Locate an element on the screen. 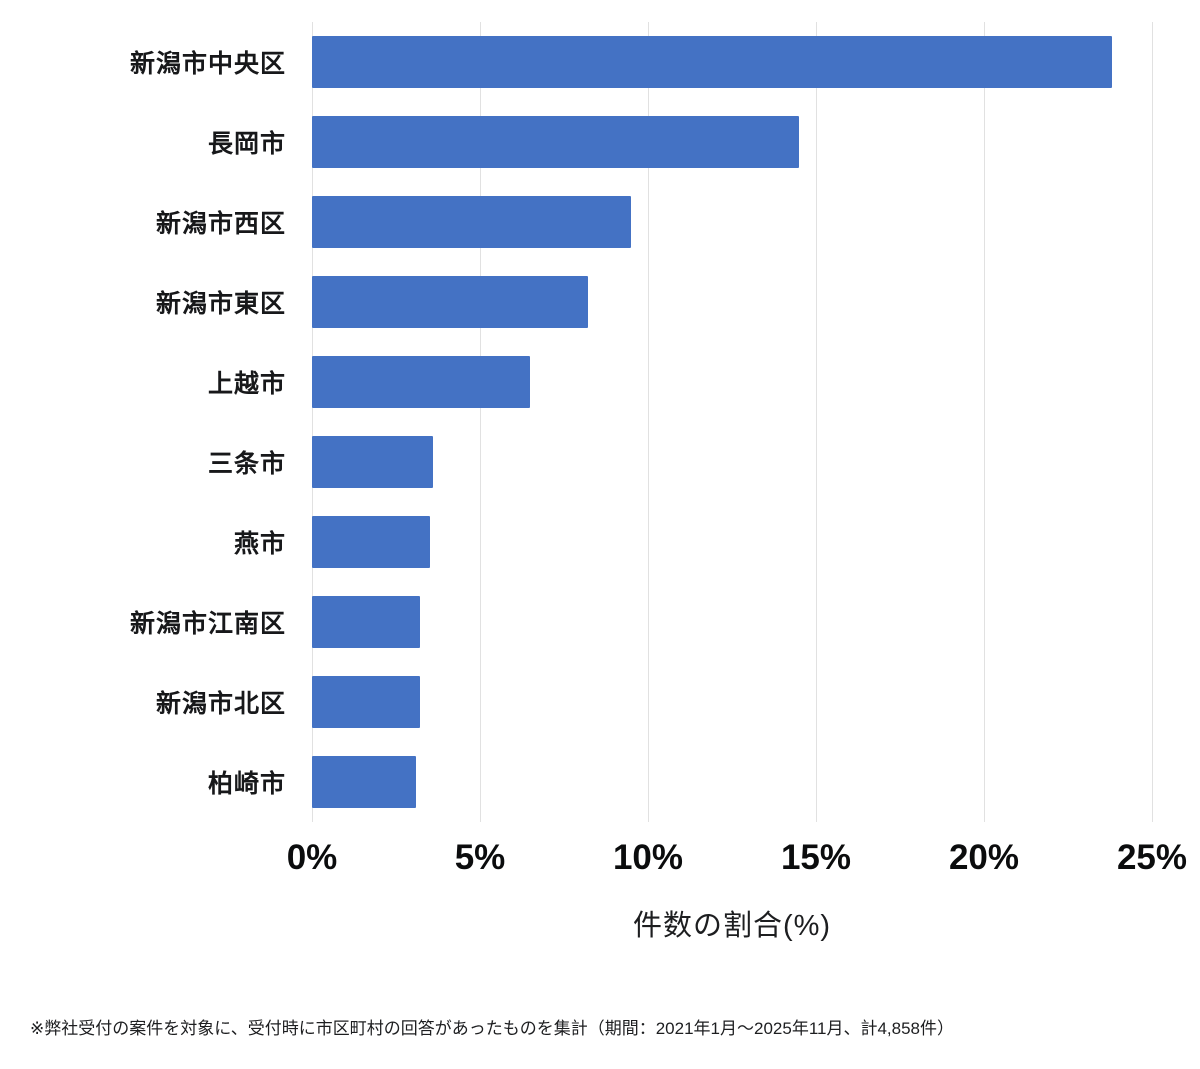  category-label: 新潟市西区 is located at coordinates (220, 224).